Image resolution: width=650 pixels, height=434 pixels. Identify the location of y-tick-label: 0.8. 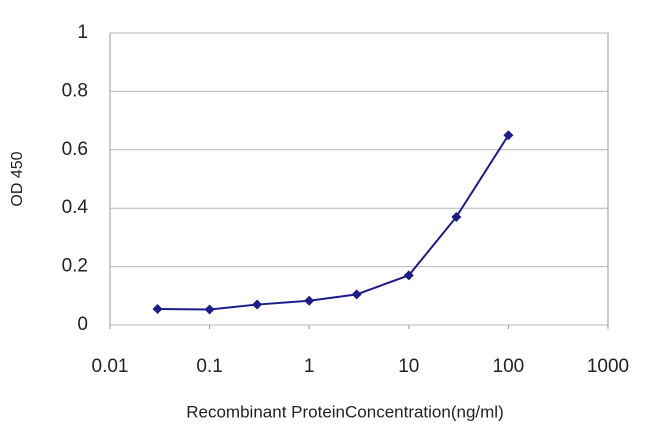
(75, 90).